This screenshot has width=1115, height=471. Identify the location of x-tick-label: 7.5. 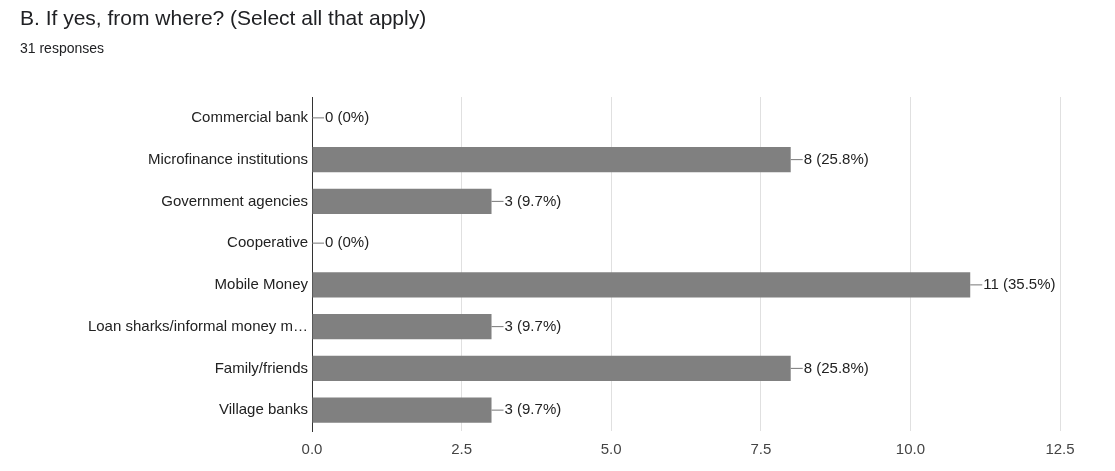
(761, 449).